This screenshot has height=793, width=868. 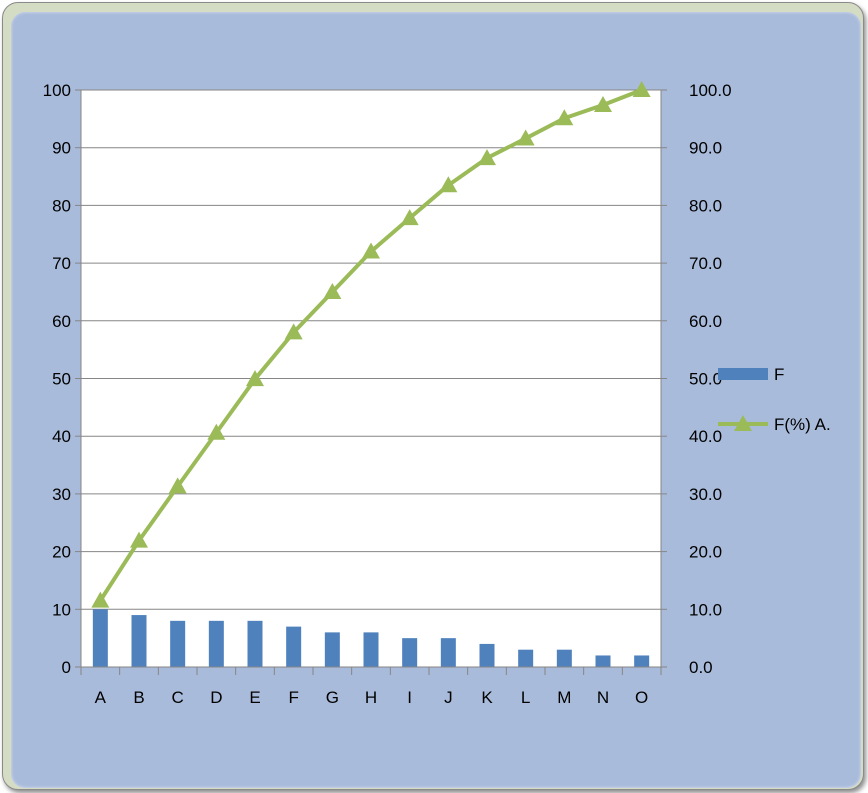 What do you see at coordinates (705, 379) in the screenshot?
I see `right-axis-tick-label: 50.0` at bounding box center [705, 379].